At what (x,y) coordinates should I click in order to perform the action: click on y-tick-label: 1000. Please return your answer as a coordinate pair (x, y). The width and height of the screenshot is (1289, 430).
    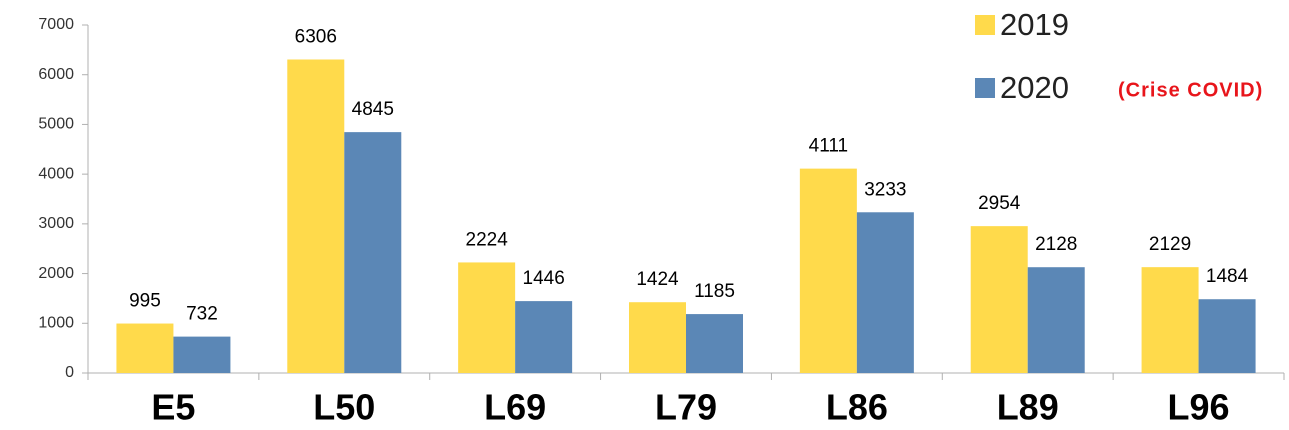
    Looking at the image, I should click on (56, 323).